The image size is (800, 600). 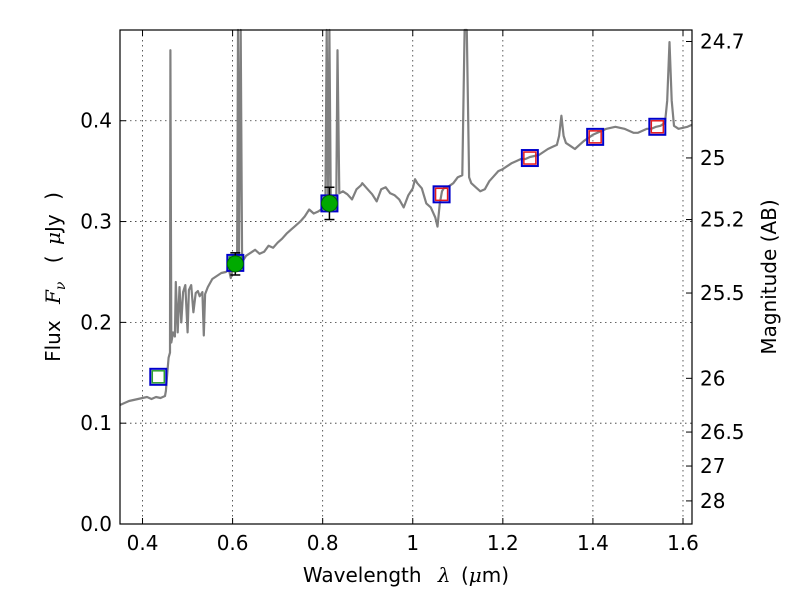 What do you see at coordinates (712, 158) in the screenshot?
I see `magnitude-tick-label: 25` at bounding box center [712, 158].